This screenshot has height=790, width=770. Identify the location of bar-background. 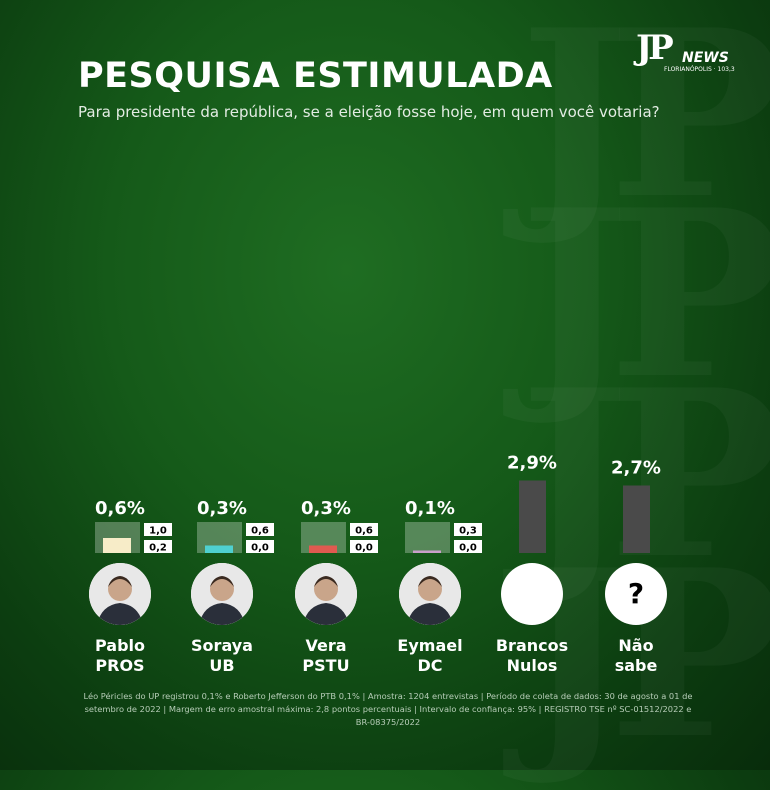
(427, 537).